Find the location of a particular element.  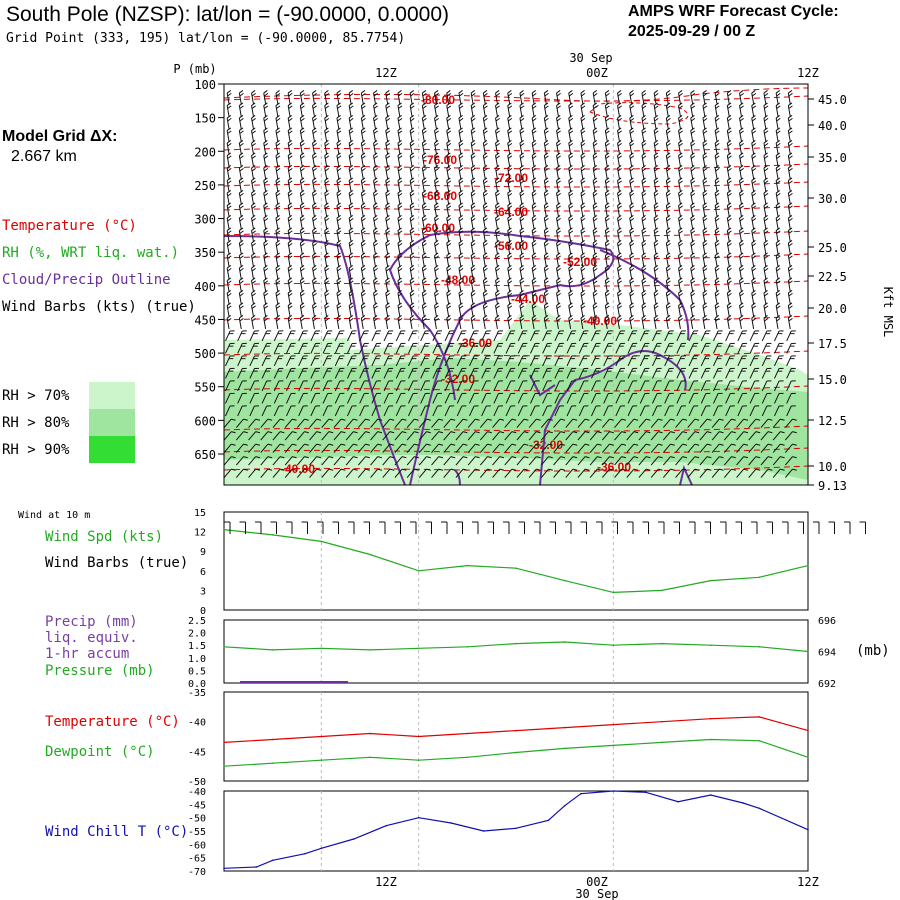

wind-barb-10m is located at coordinates (754, 527).